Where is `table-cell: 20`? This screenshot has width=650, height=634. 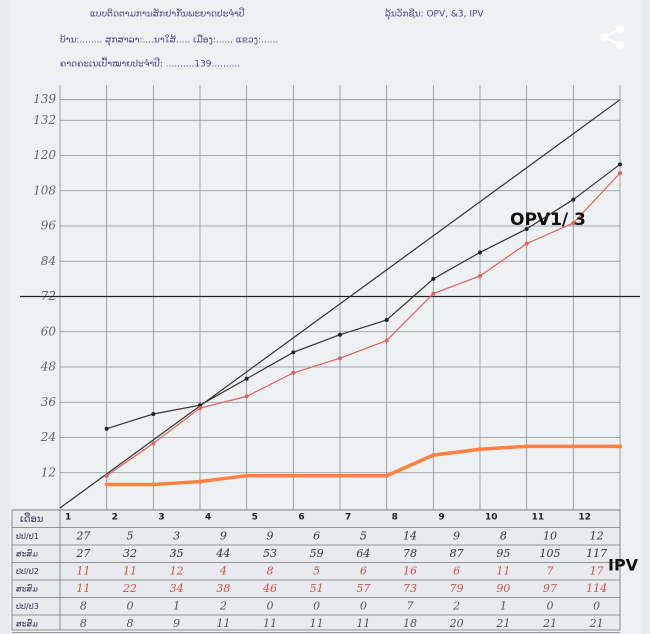 table-cell: 20 is located at coordinates (456, 623).